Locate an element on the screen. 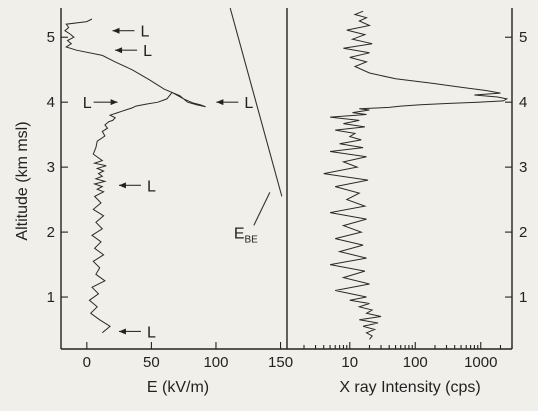  breakeven-field-label: EBE is located at coordinates (246, 235).